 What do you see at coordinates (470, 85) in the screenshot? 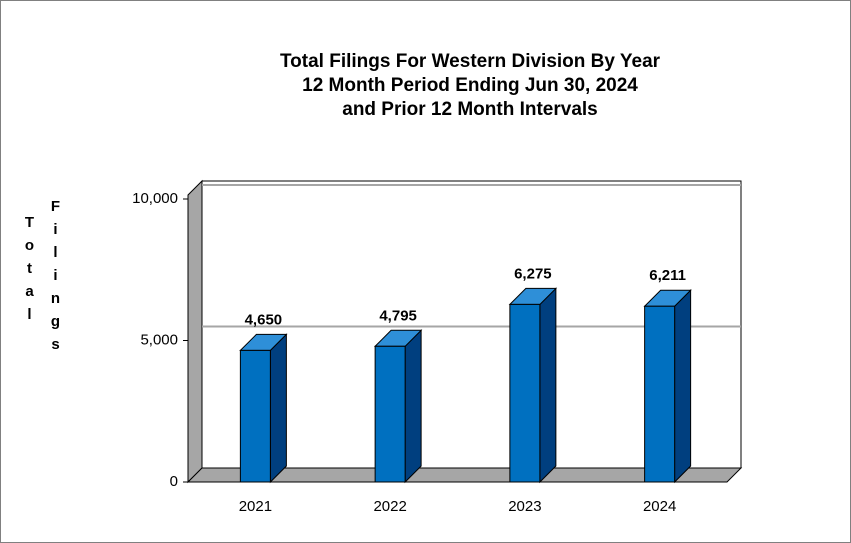
I see `chart-title: 12 Month Period Ending Jun 30, 2024` at bounding box center [470, 85].